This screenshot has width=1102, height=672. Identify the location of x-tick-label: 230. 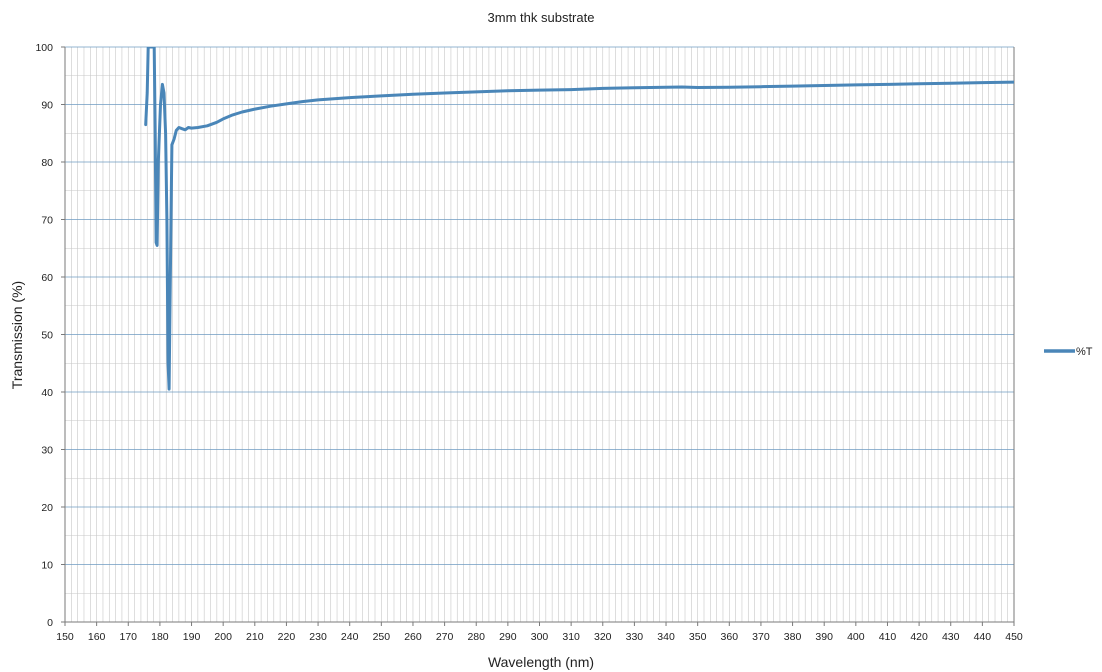
(318, 637).